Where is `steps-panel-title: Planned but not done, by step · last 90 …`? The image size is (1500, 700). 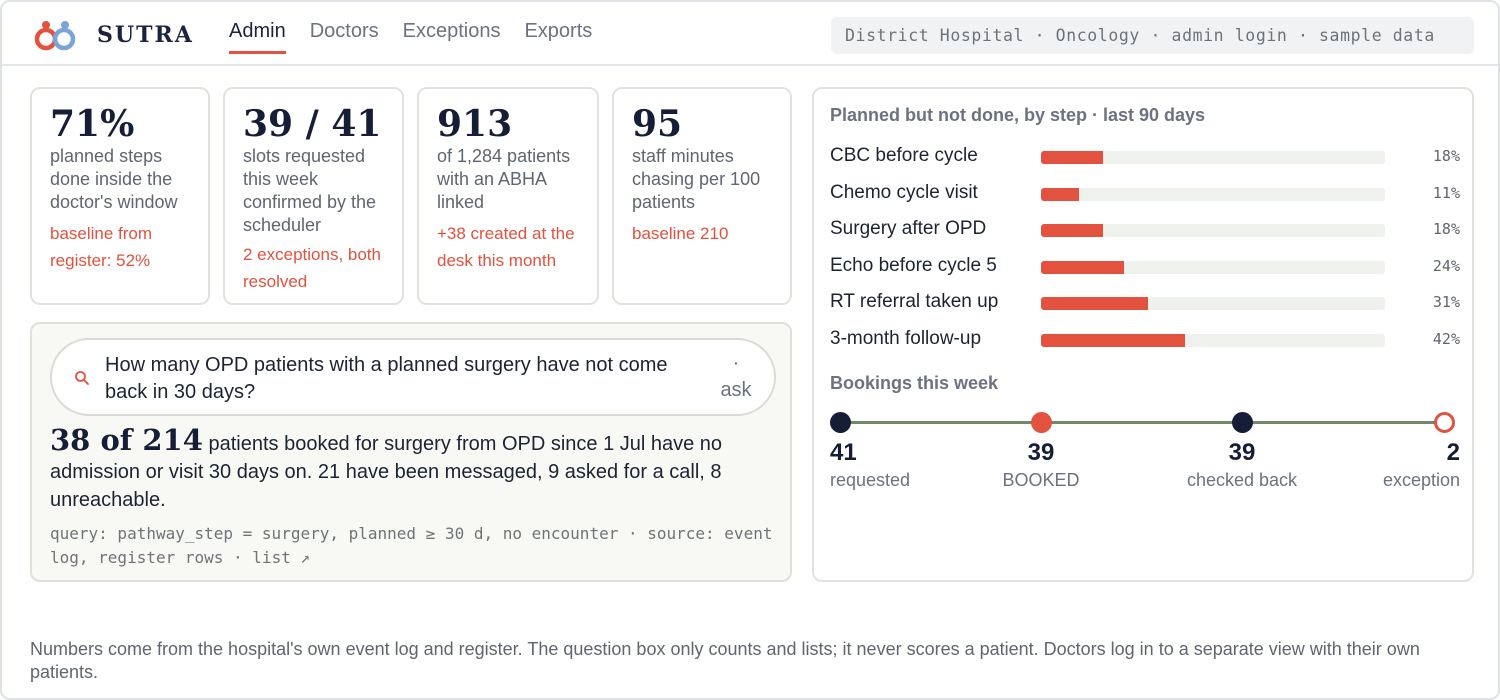 steps-panel-title: Planned but not done, by step · last 90 … is located at coordinates (1018, 115).